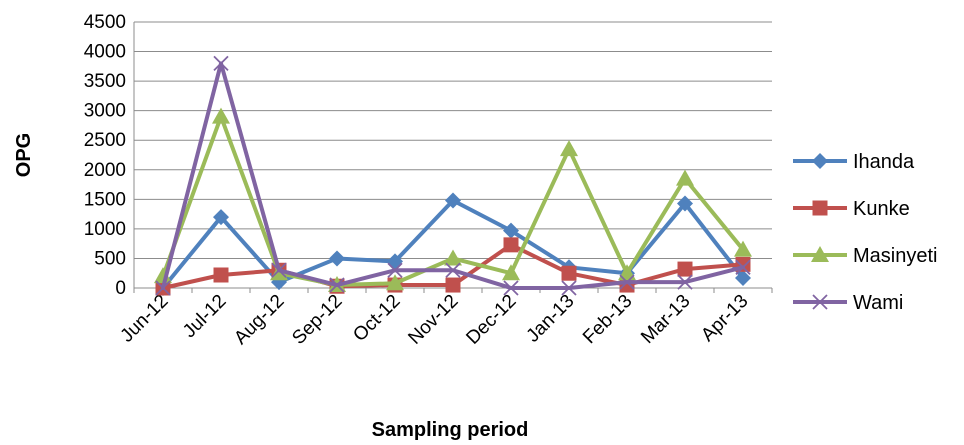 The image size is (964, 445). What do you see at coordinates (105, 140) in the screenshot?
I see `y-tick-label: 2500` at bounding box center [105, 140].